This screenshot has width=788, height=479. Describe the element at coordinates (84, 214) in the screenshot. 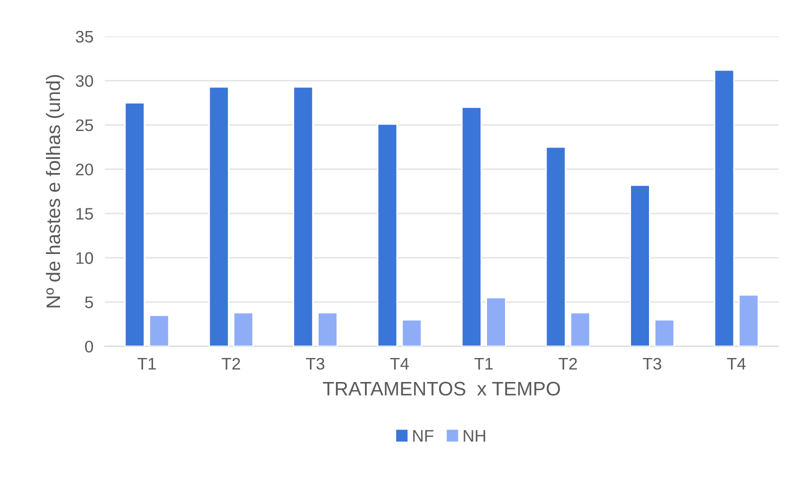

I see `y-tick-label: 15` at that location.